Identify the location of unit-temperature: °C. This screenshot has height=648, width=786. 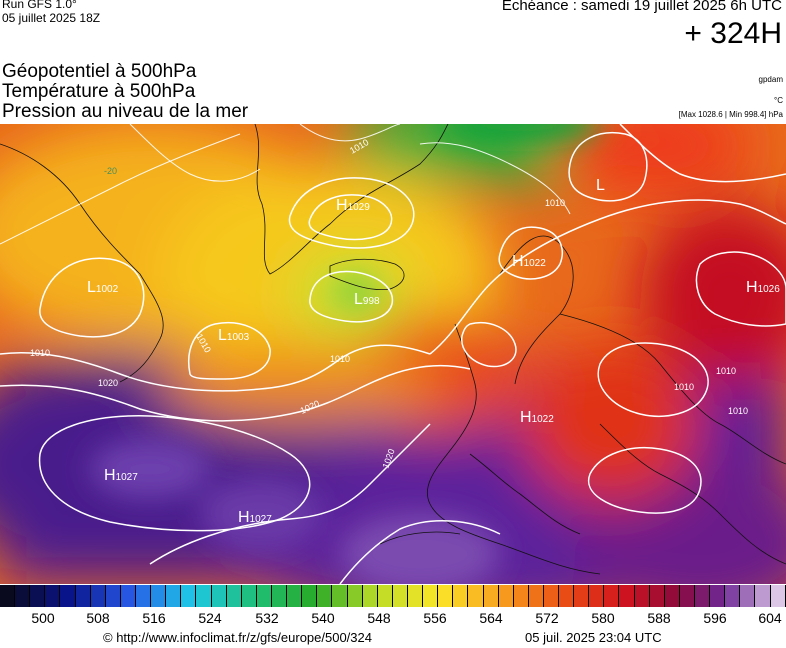
(778, 100).